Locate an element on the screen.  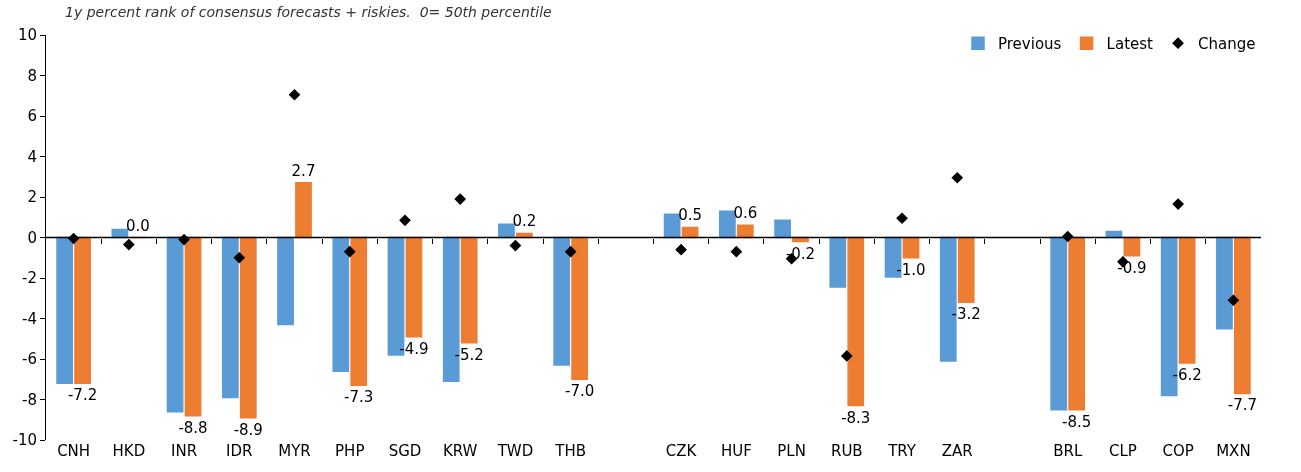
x-tick-label: TRY is located at coordinates (902, 451).